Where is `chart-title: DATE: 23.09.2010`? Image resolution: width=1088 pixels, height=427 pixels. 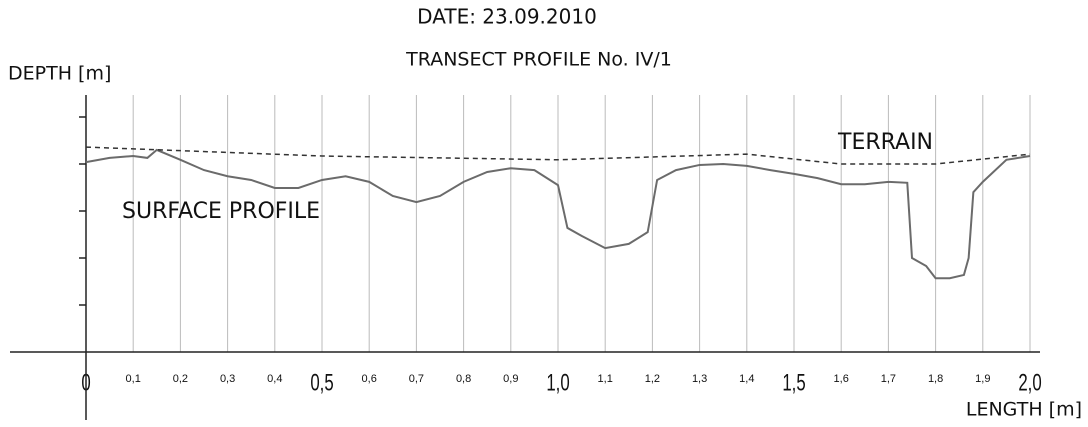
chart-title: DATE: 23.09.2010 is located at coordinates (507, 17).